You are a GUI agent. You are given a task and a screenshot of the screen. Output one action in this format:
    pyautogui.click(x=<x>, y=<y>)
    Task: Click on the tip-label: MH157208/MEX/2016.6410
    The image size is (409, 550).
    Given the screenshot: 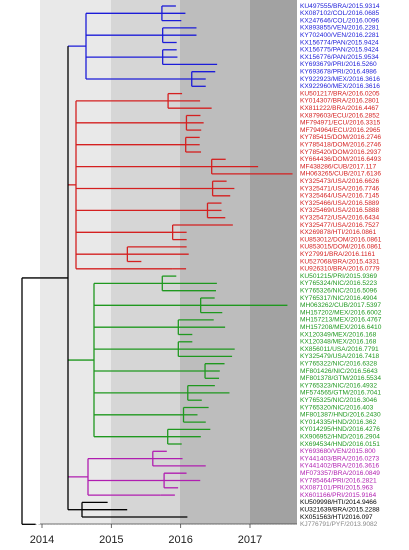 What is the action you would take?
    pyautogui.click(x=341, y=327)
    